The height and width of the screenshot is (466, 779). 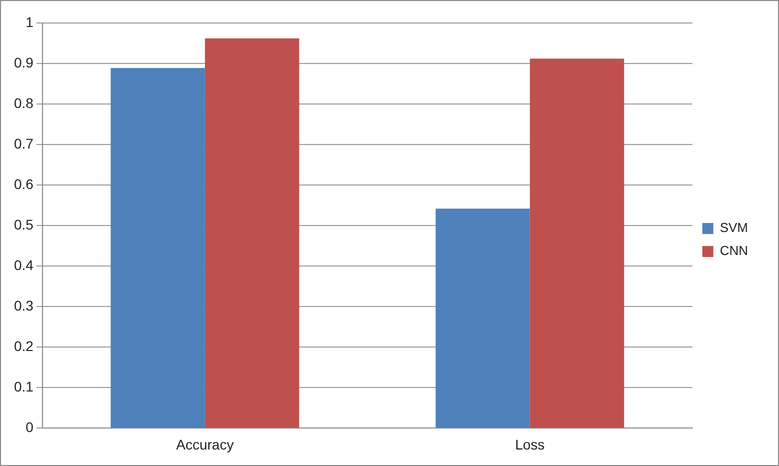 I want to click on y-tick-label: 0.8, so click(x=24, y=102).